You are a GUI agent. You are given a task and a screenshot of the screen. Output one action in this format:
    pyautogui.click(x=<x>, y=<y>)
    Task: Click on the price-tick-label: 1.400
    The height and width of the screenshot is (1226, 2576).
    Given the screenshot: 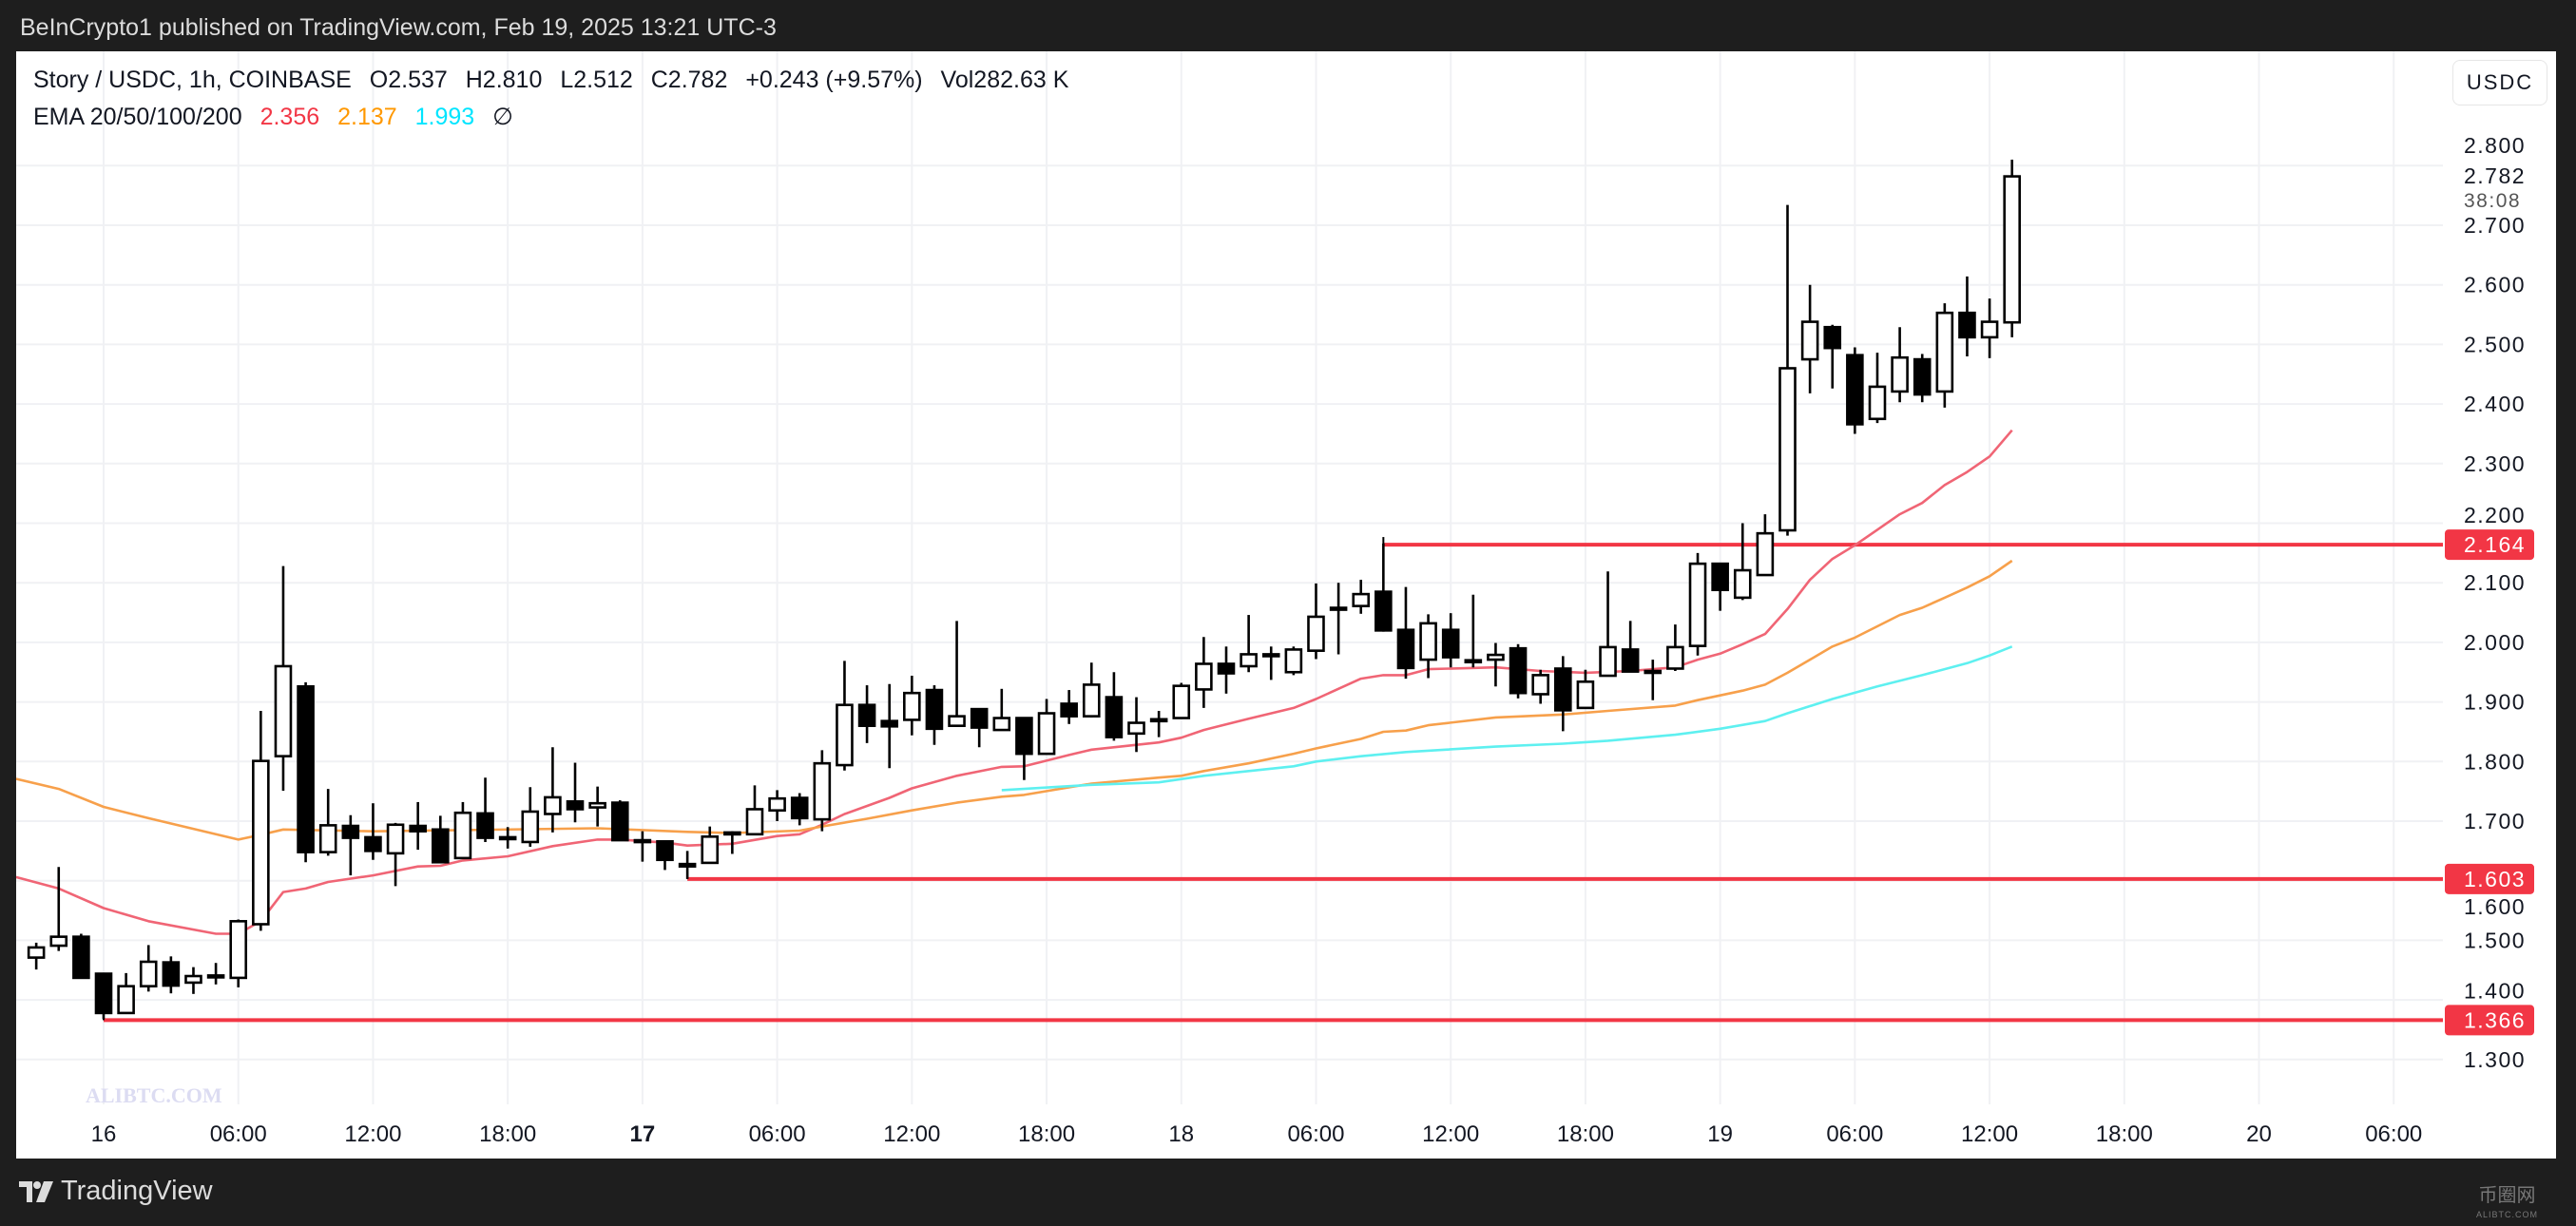 What is the action you would take?
    pyautogui.click(x=2495, y=991)
    